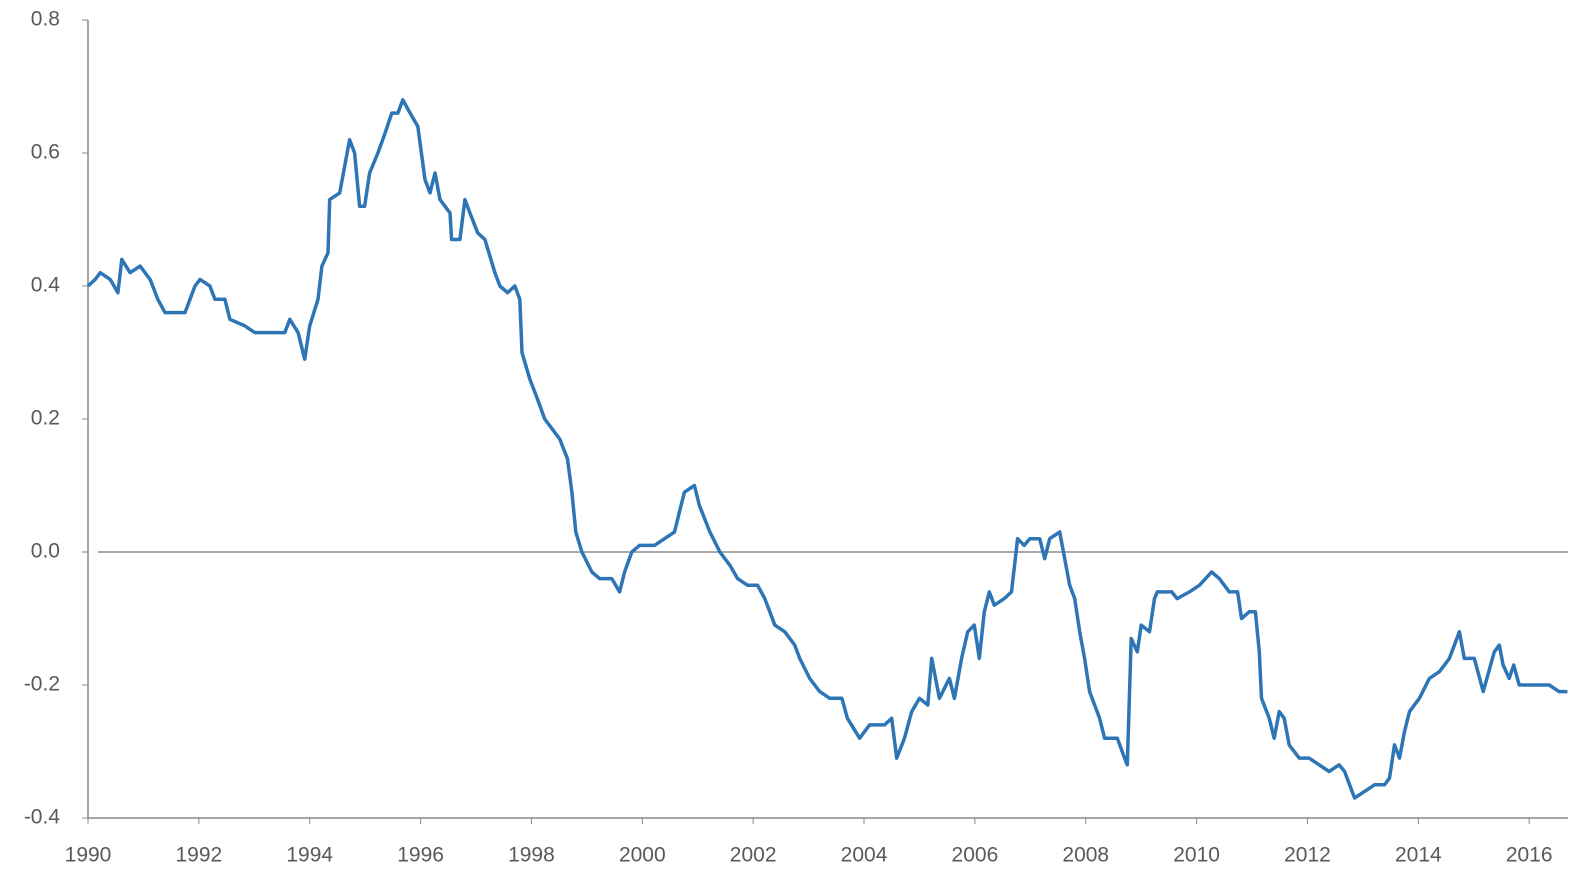 This screenshot has width=1573, height=873. What do you see at coordinates (531, 855) in the screenshot?
I see `x-tick-label: 1998` at bounding box center [531, 855].